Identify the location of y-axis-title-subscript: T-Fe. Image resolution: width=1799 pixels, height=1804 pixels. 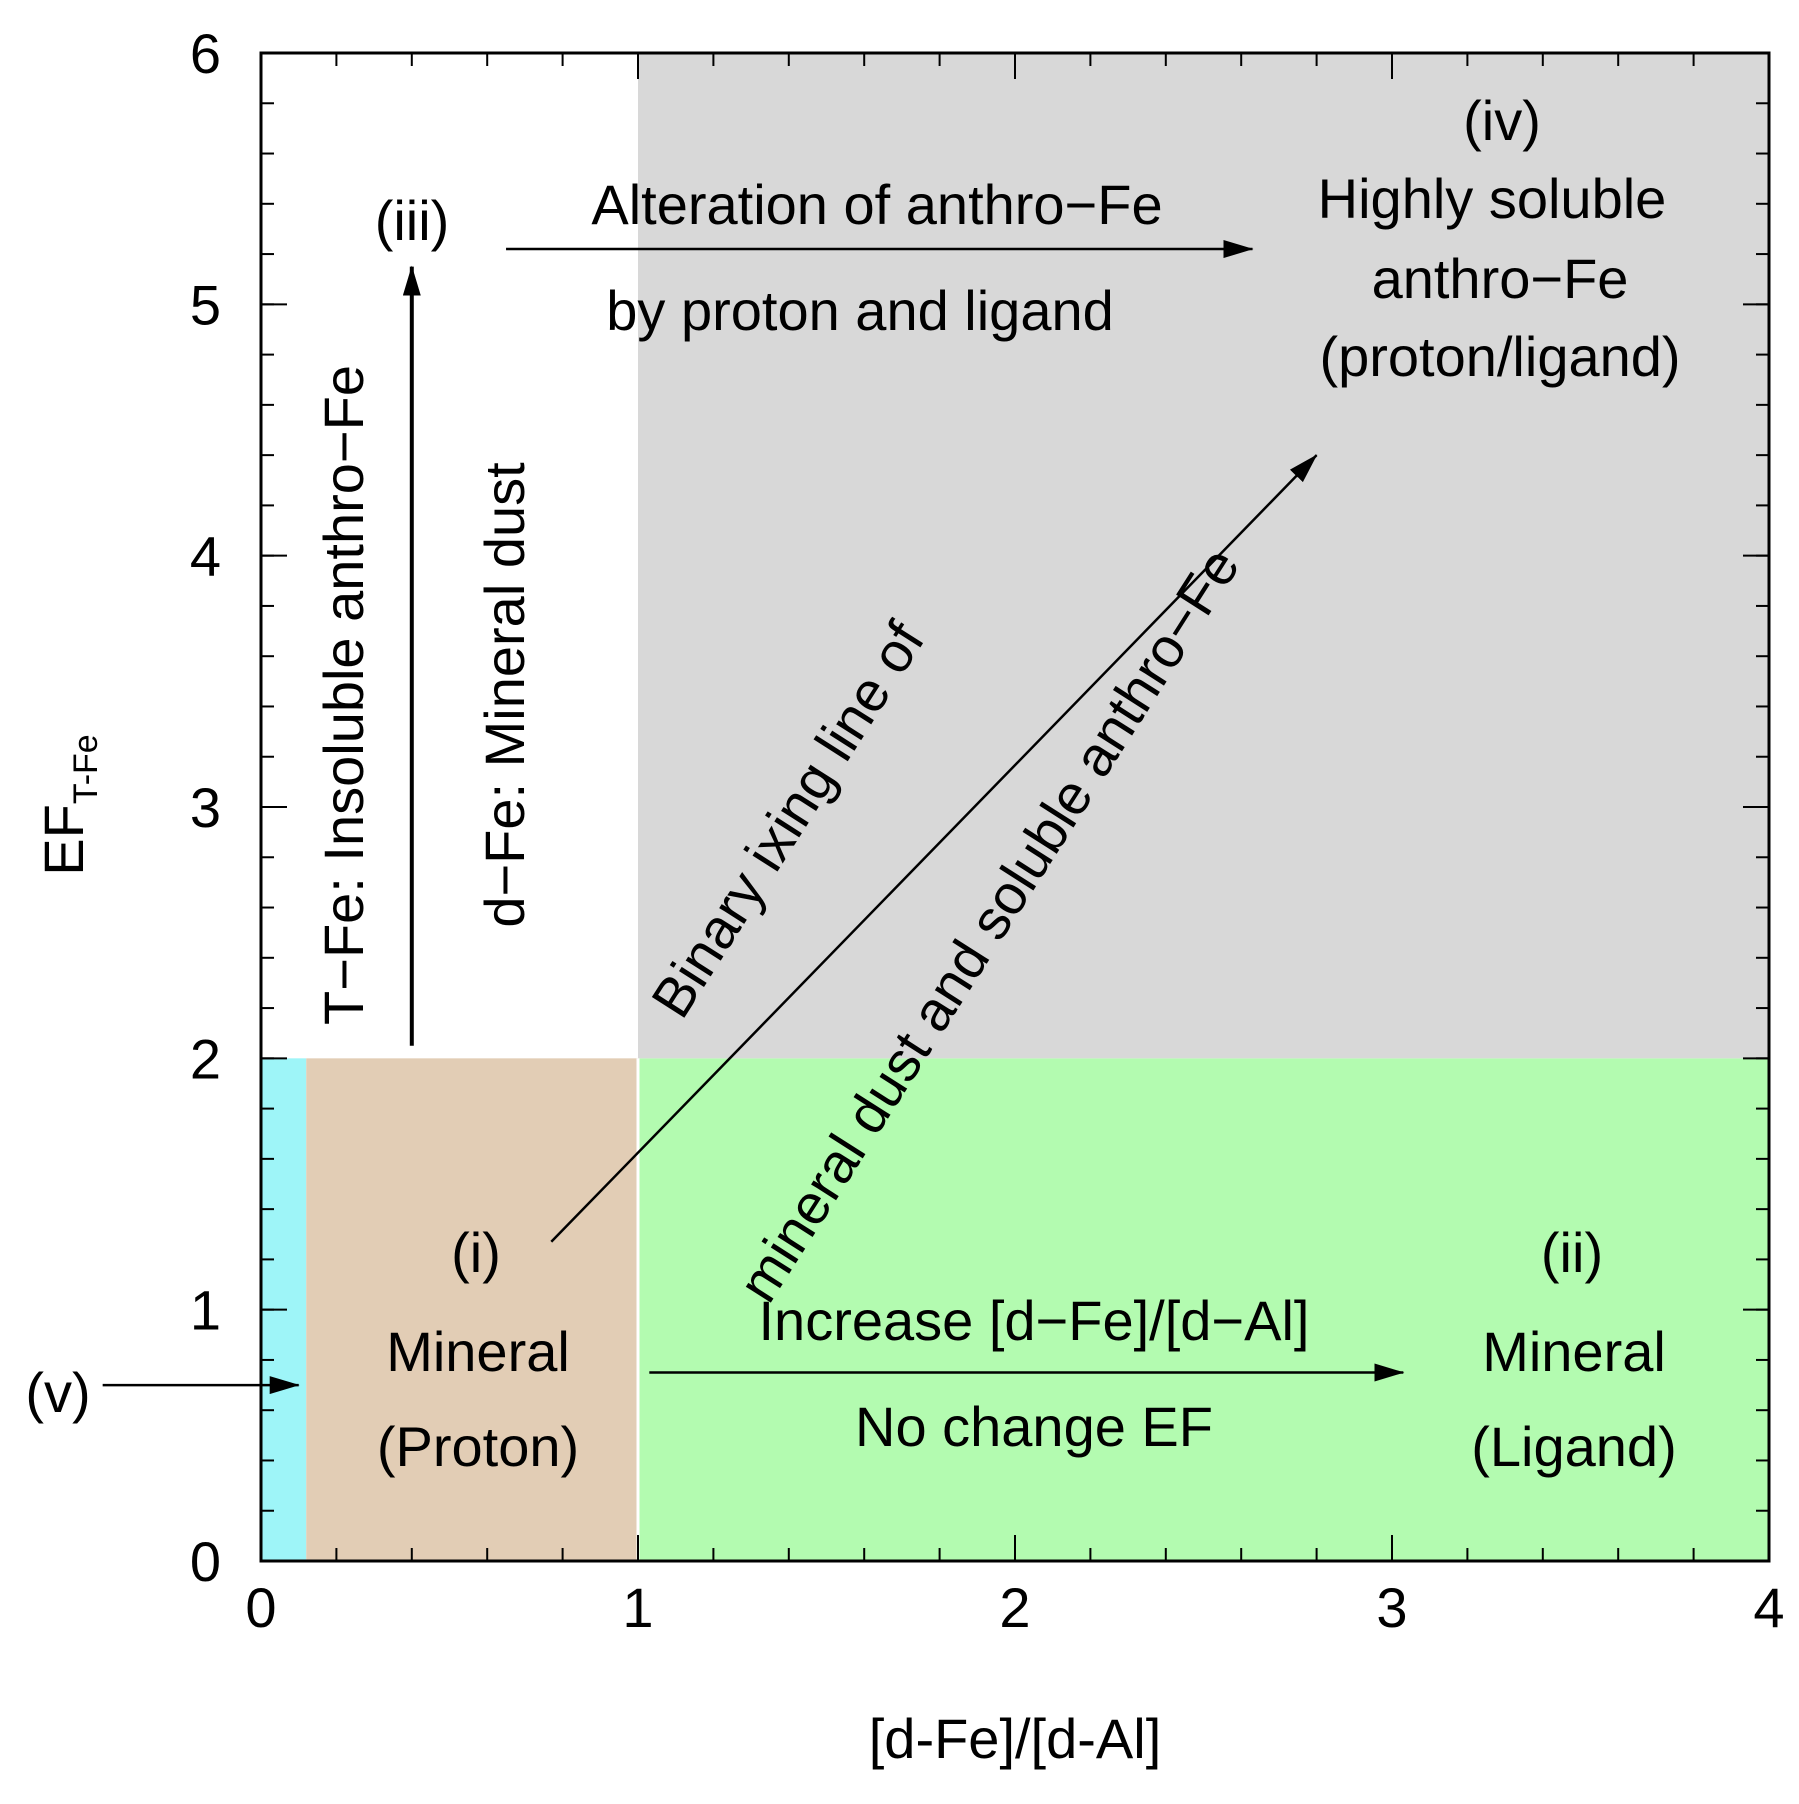
(86, 769).